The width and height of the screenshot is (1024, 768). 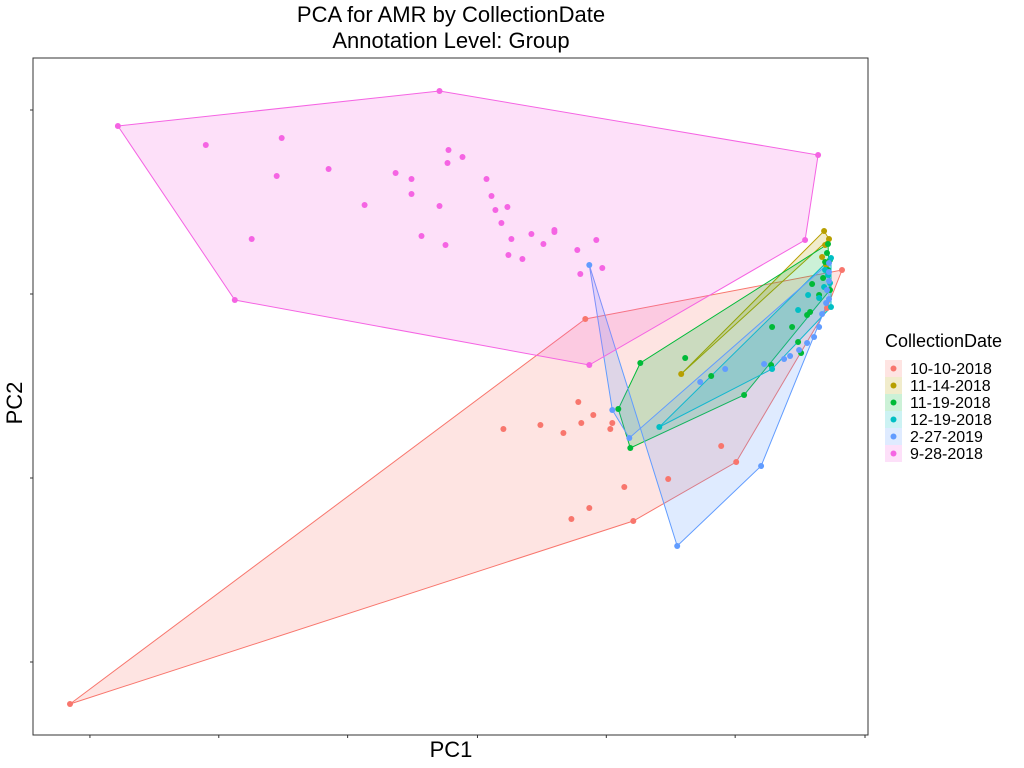 I want to click on y-axis-label: PC2, so click(x=14, y=403).